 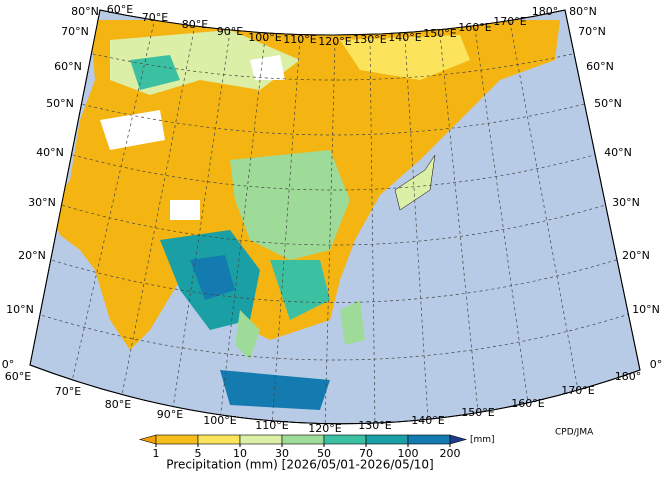 I want to click on colorbar-tick-label: 10, so click(x=240, y=453).